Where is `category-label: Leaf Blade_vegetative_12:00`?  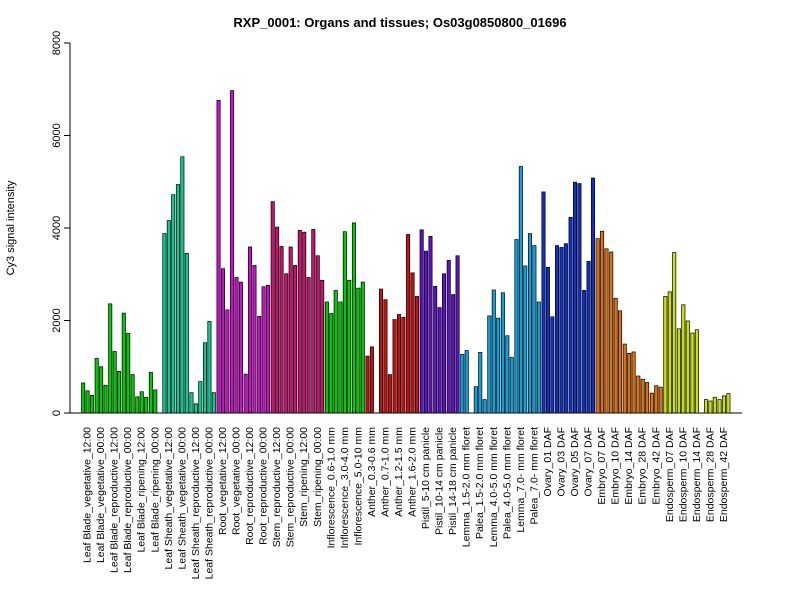 category-label: Leaf Blade_vegetative_12:00 is located at coordinates (88, 495).